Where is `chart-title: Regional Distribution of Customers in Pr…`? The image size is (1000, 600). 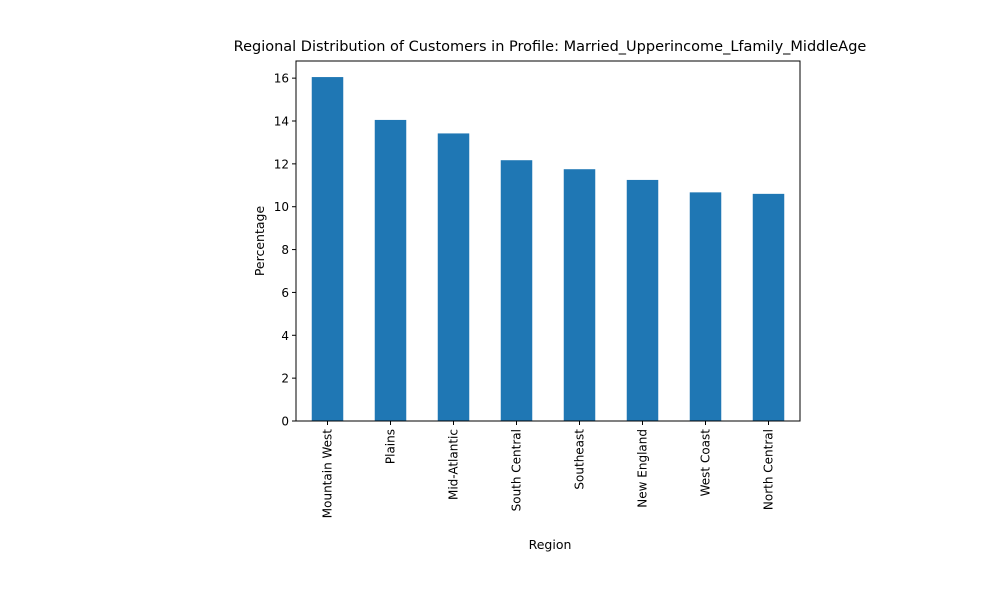 chart-title: Regional Distribution of Customers in Pr… is located at coordinates (550, 47).